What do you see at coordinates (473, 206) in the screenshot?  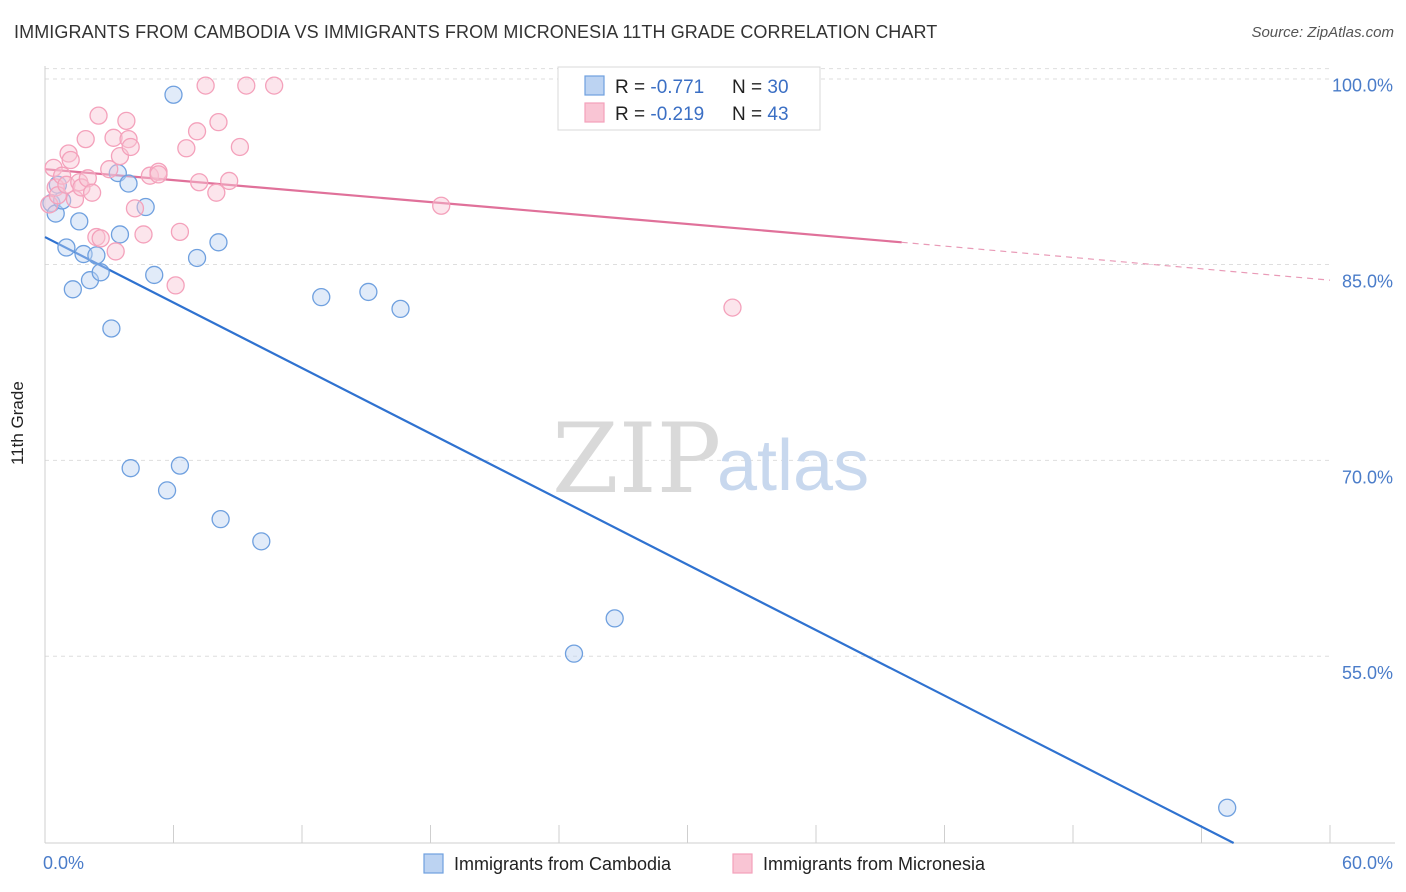 I see `trend-line-micronesia` at bounding box center [473, 206].